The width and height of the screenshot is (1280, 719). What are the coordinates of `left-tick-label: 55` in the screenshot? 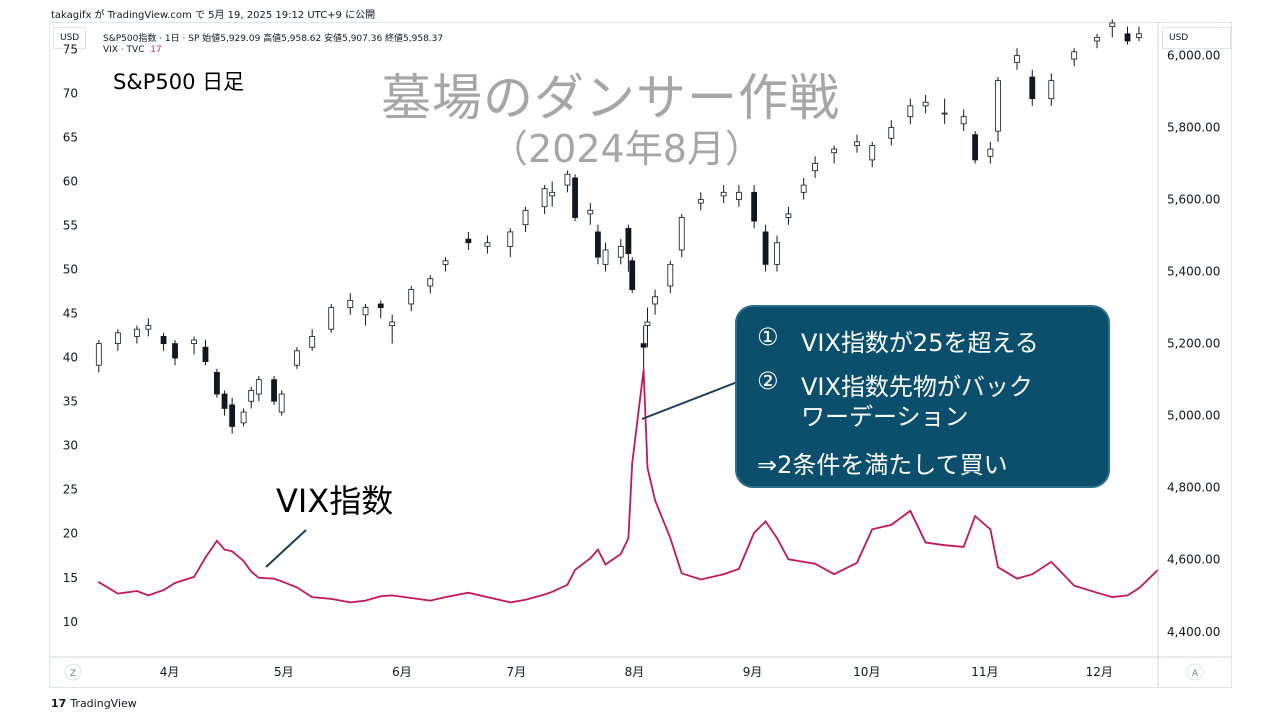 It's located at (70, 226).